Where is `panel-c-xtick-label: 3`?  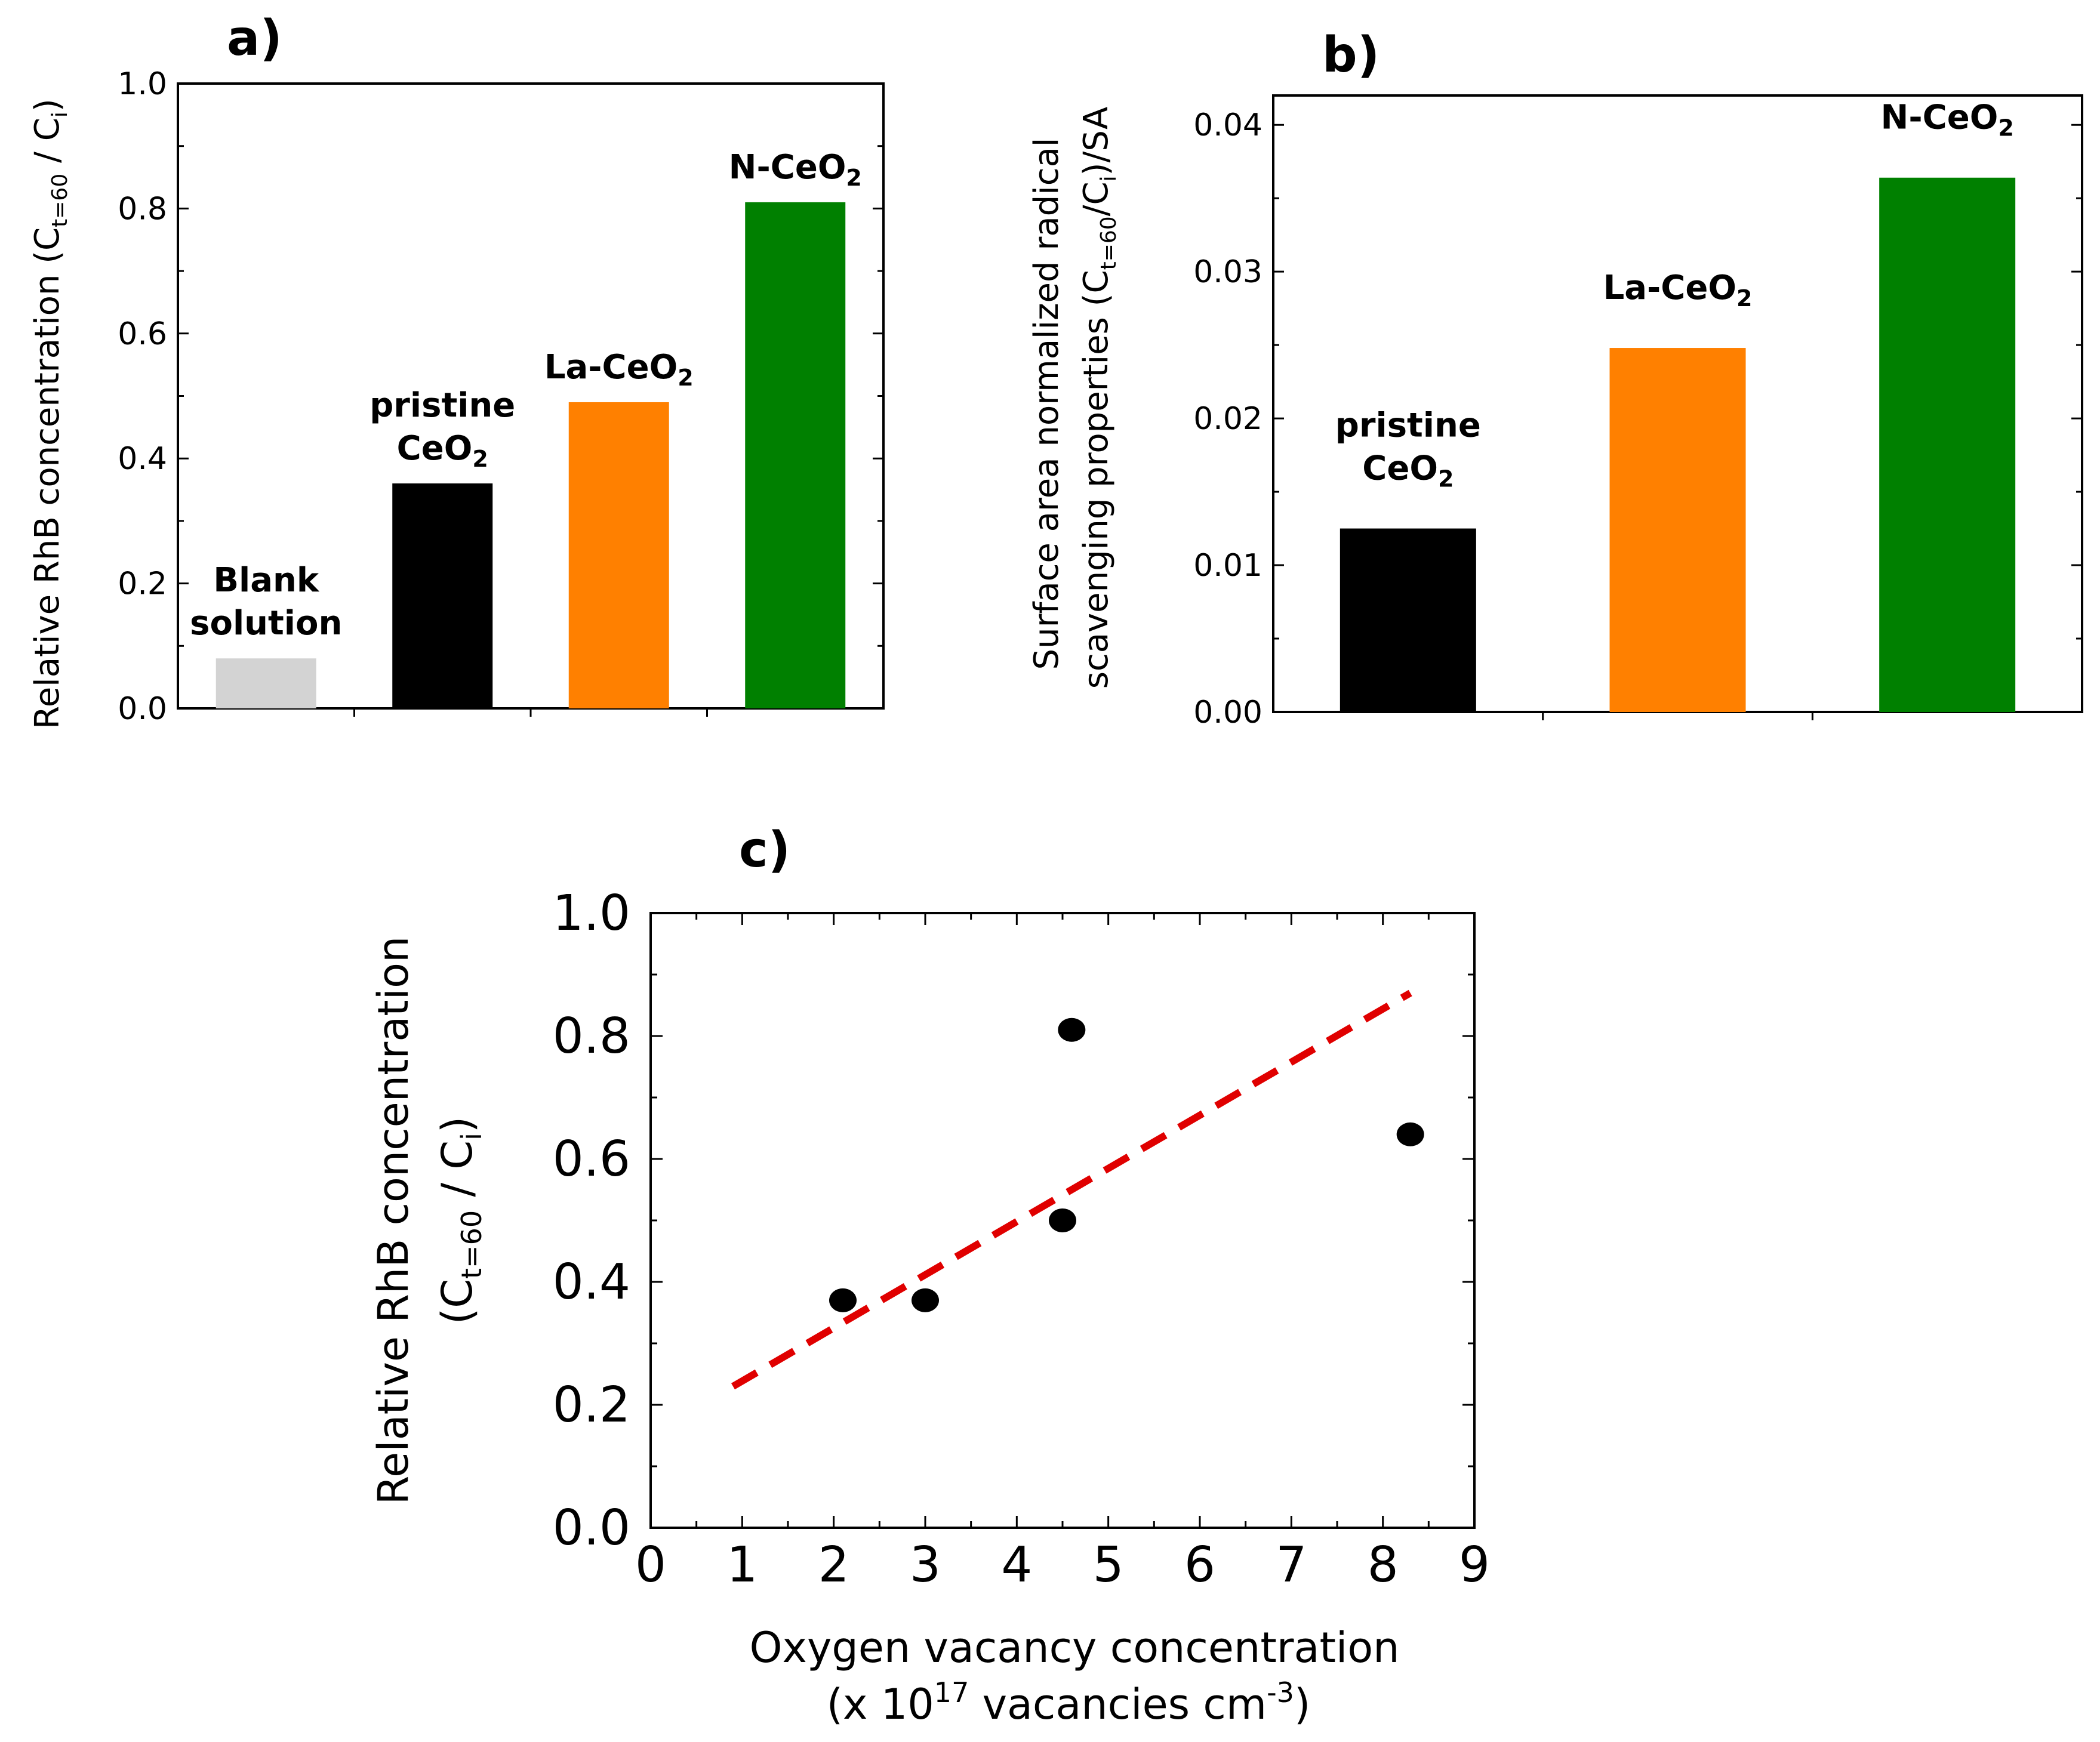 panel-c-xtick-label: 3 is located at coordinates (925, 1565).